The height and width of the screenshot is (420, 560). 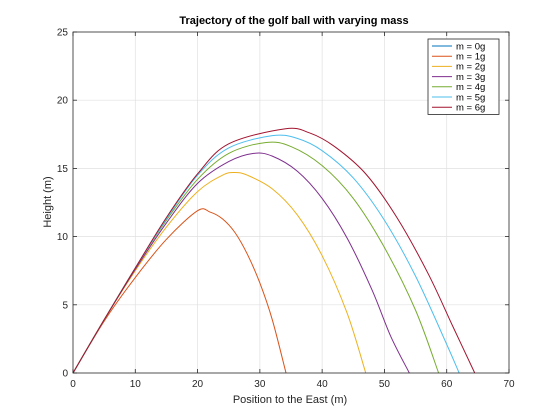 I want to click on legend-entry: m = 0g, so click(x=470, y=46).